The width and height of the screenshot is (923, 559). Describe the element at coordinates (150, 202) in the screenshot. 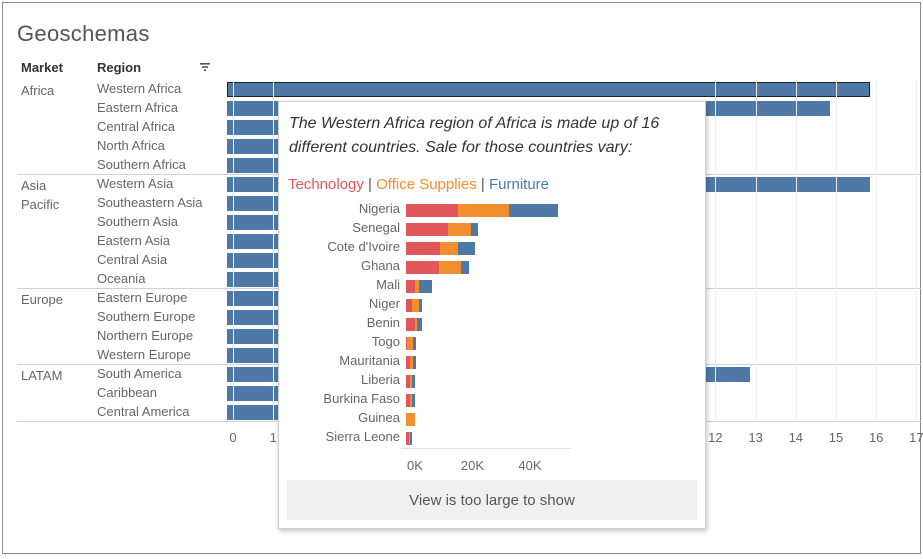

I see `region-label: Southeastern Asia` at that location.